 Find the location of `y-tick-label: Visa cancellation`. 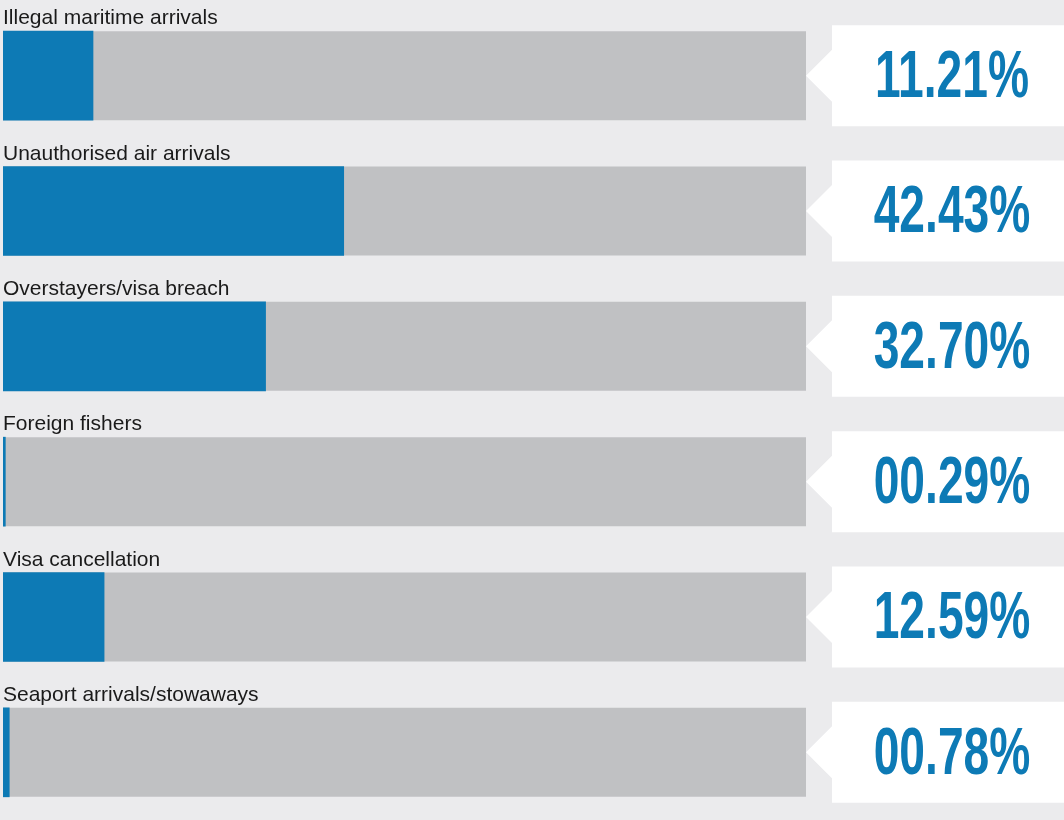

y-tick-label: Visa cancellation is located at coordinates (82, 558).